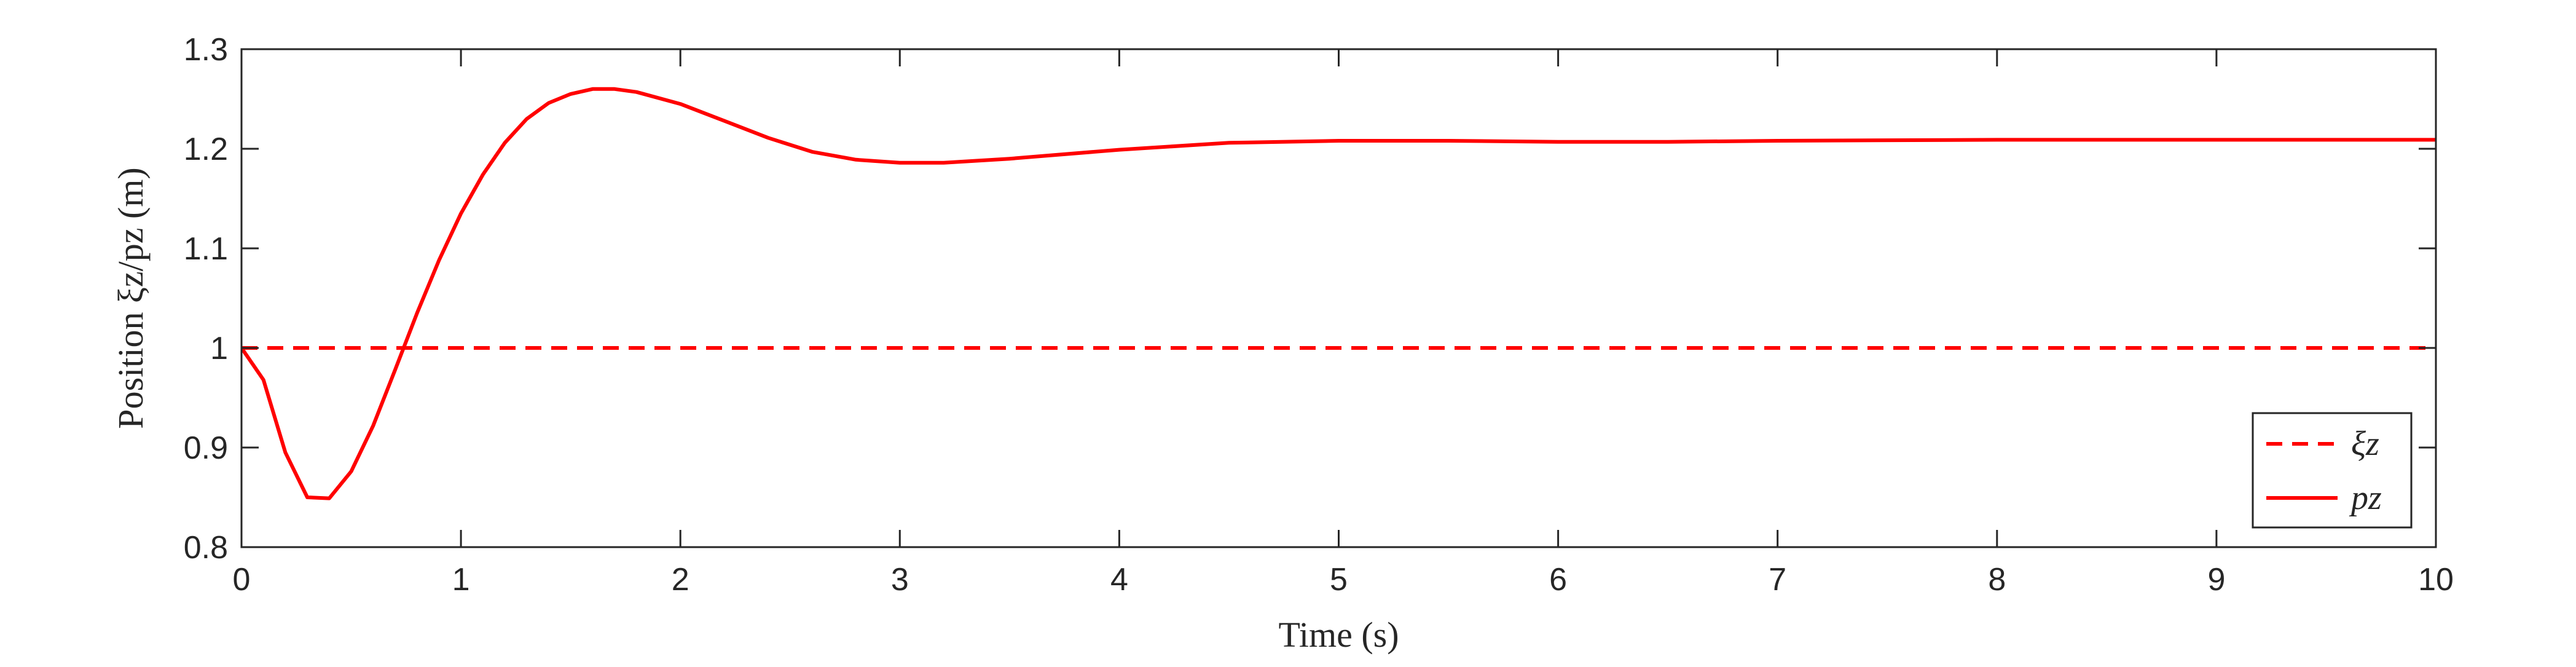 Image resolution: width=2576 pixels, height=667 pixels. I want to click on x-tick-label: 8, so click(1997, 580).